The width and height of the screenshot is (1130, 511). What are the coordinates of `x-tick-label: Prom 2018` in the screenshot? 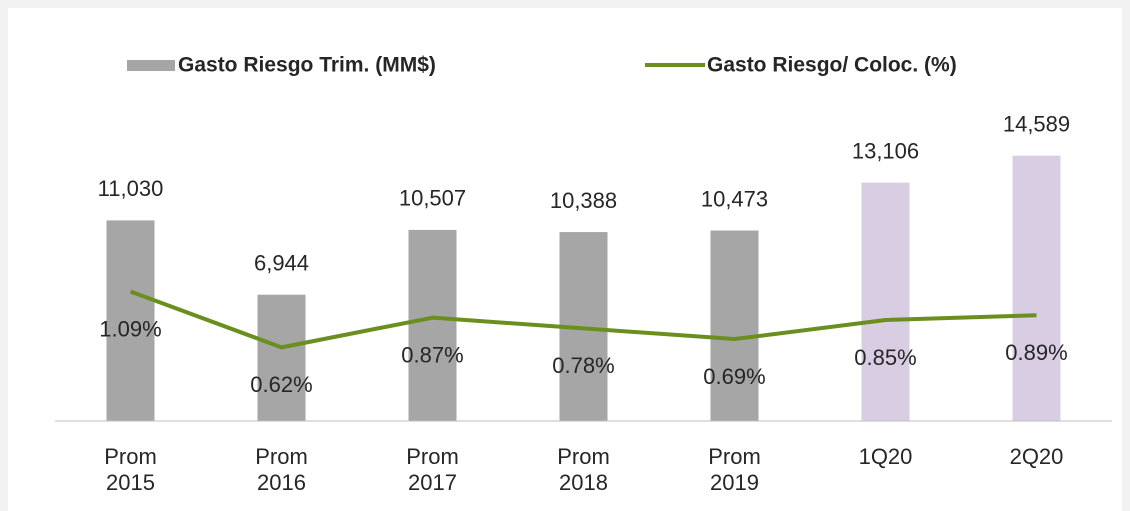 It's located at (583, 469).